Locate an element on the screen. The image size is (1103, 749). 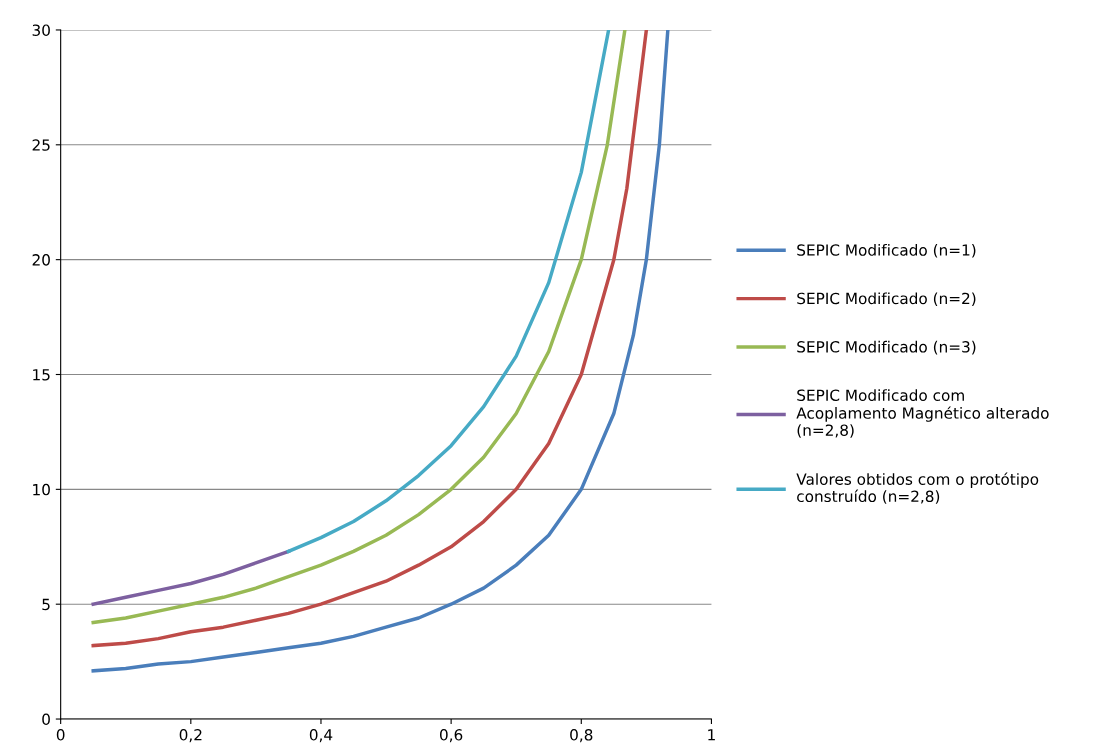
legend-label: Valores obtidos com o protótipo construído (n=2,8) is located at coordinates (917, 488).